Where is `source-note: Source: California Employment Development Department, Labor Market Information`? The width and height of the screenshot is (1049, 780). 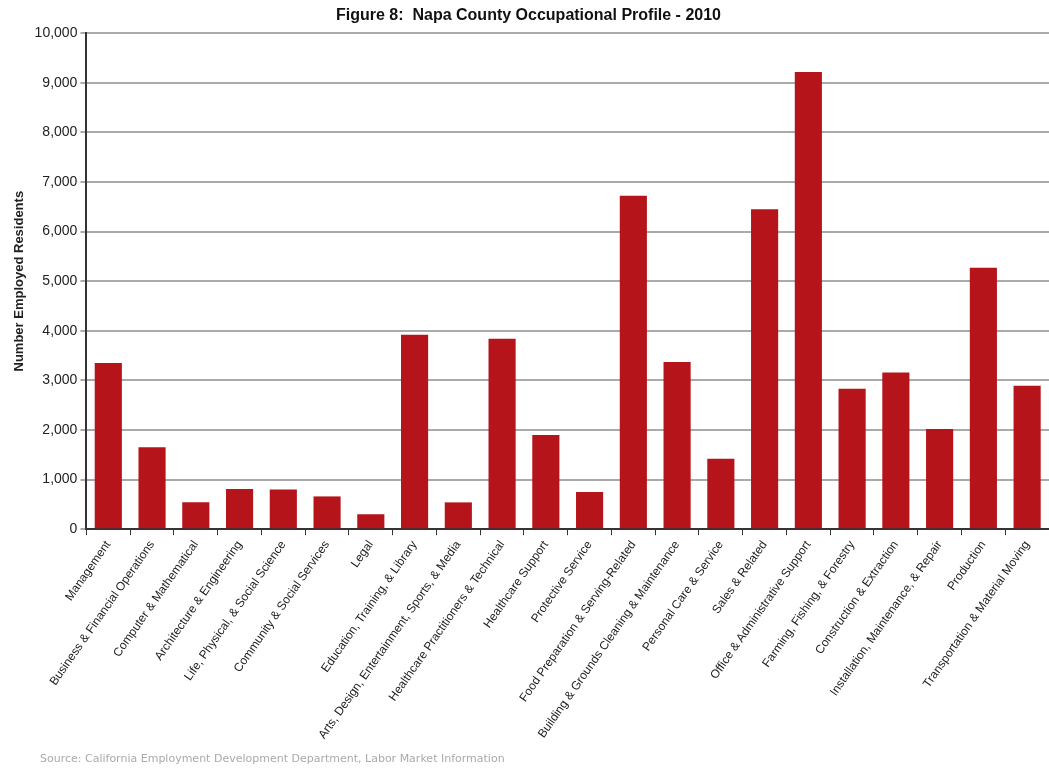 source-note: Source: California Employment Development Department, Labor Market Information is located at coordinates (272, 758).